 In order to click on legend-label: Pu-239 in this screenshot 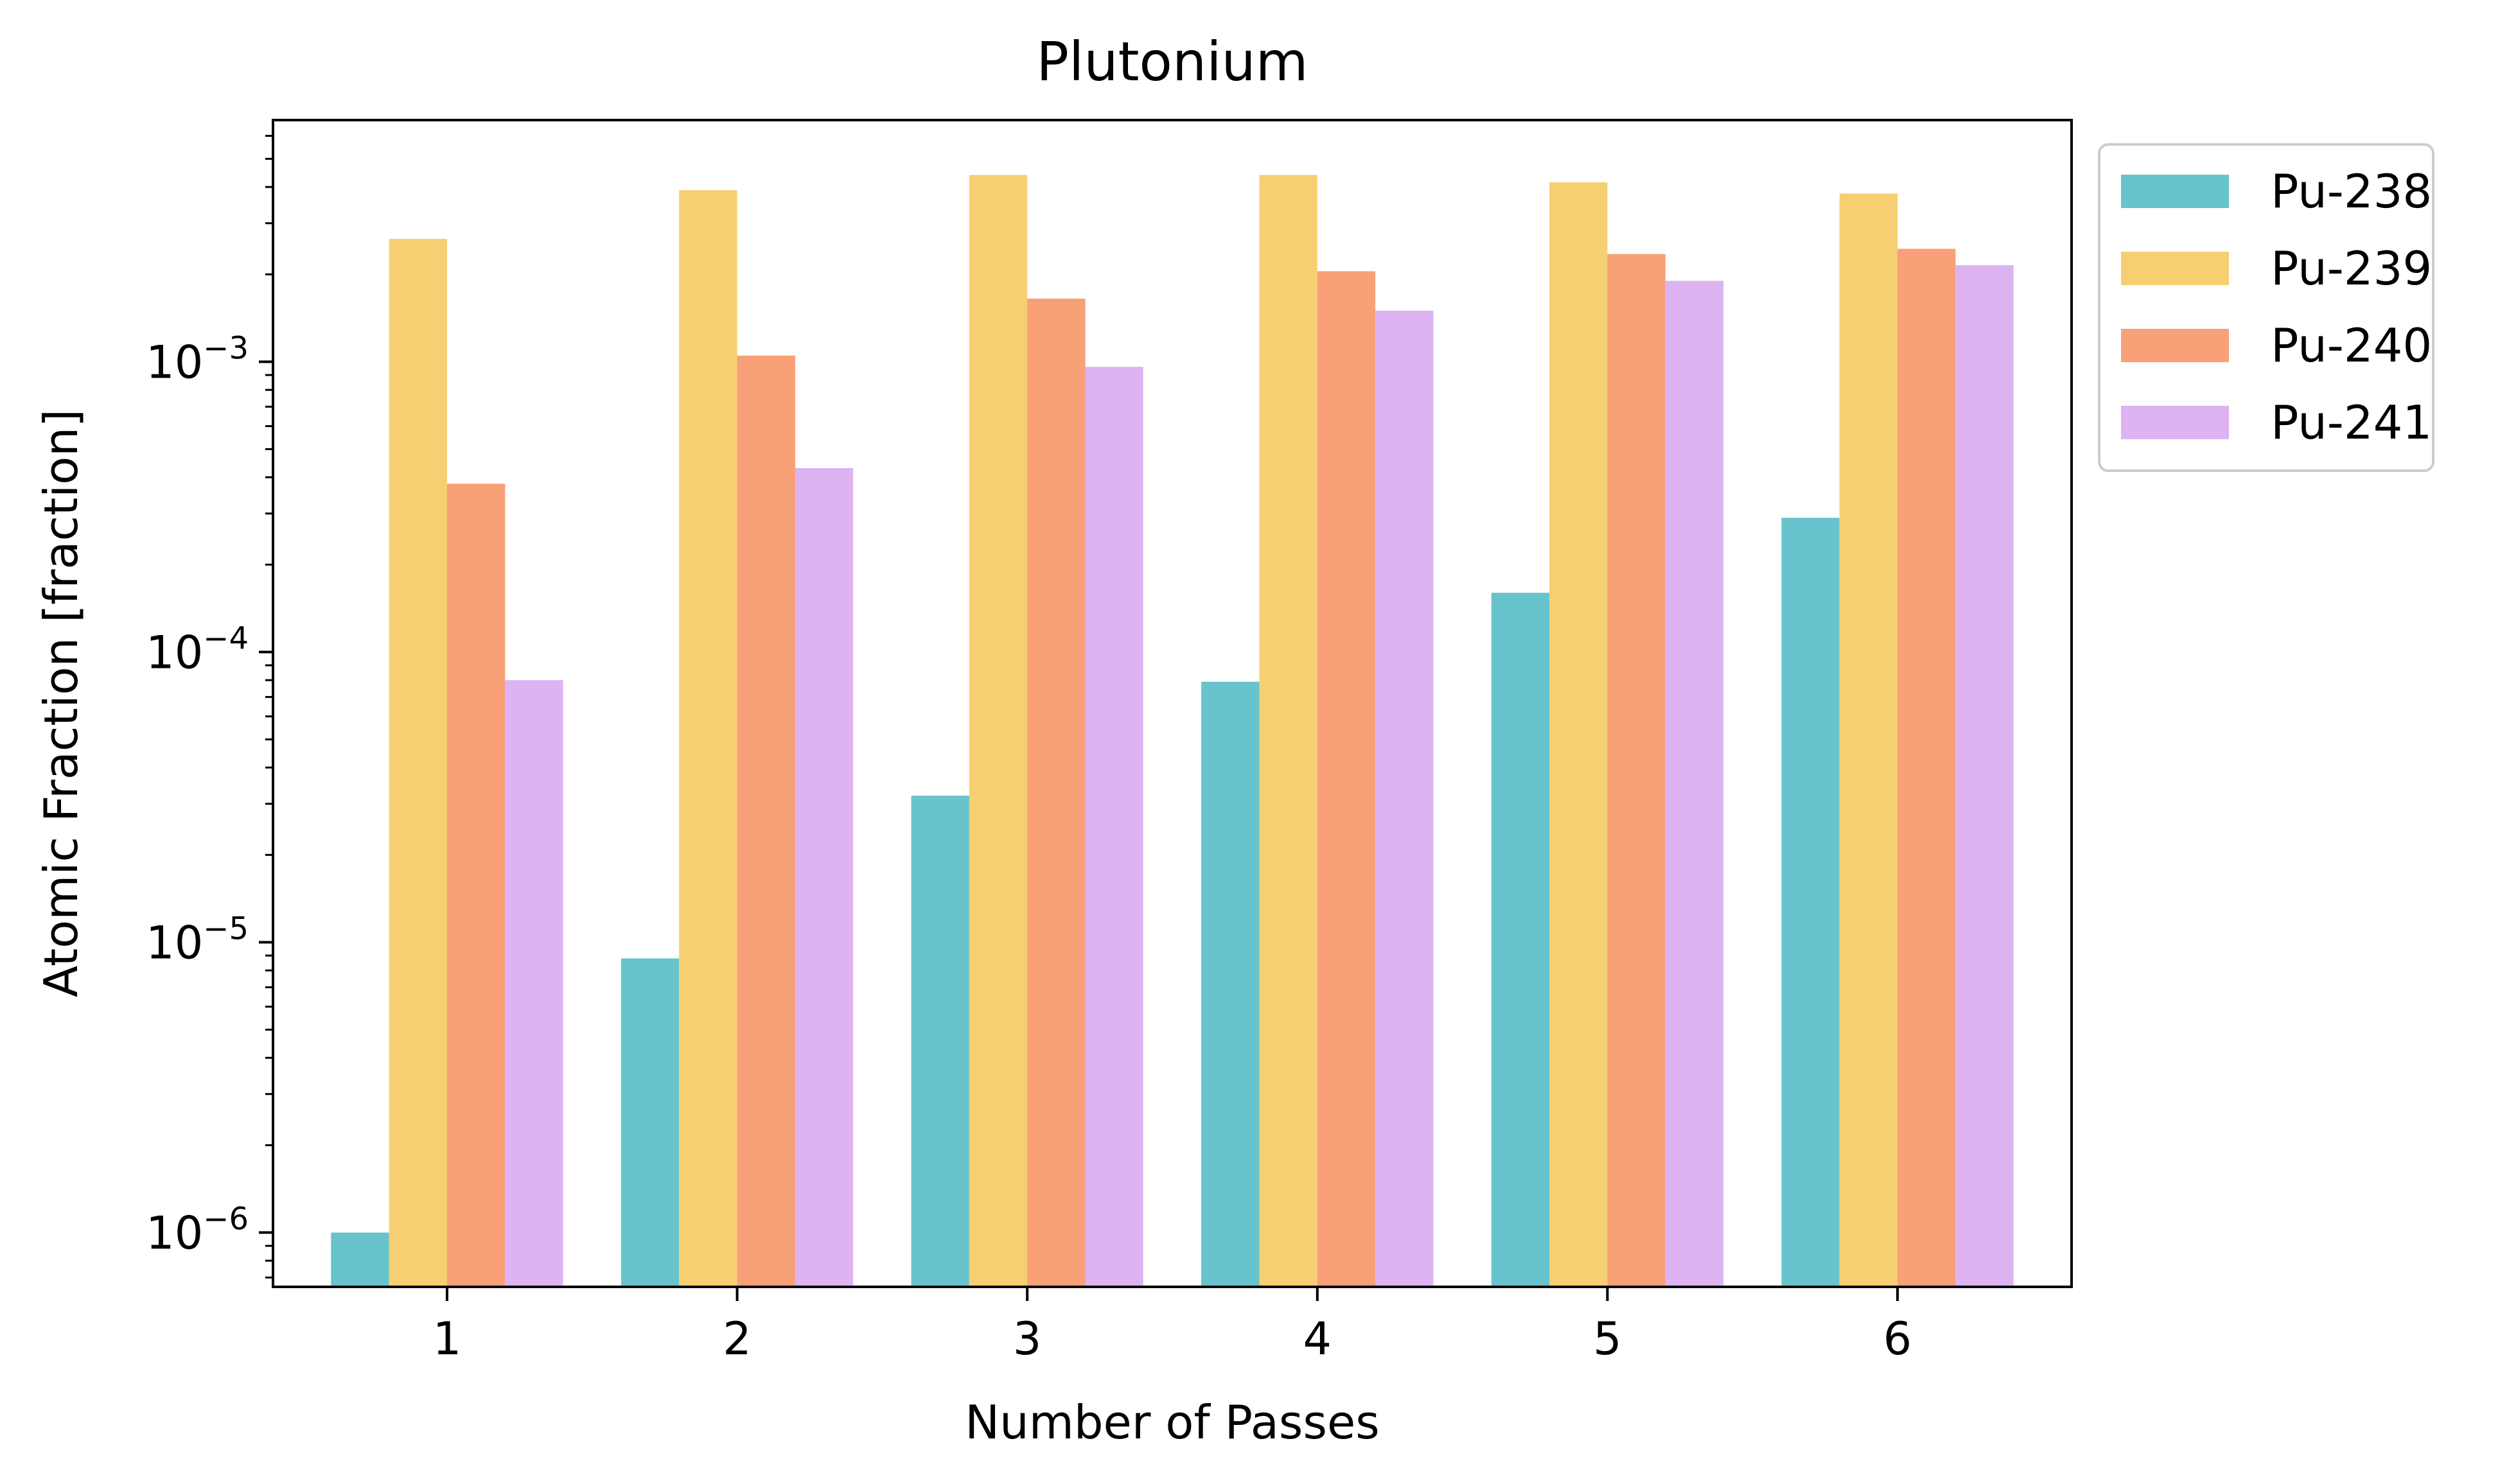, I will do `click(2351, 268)`.